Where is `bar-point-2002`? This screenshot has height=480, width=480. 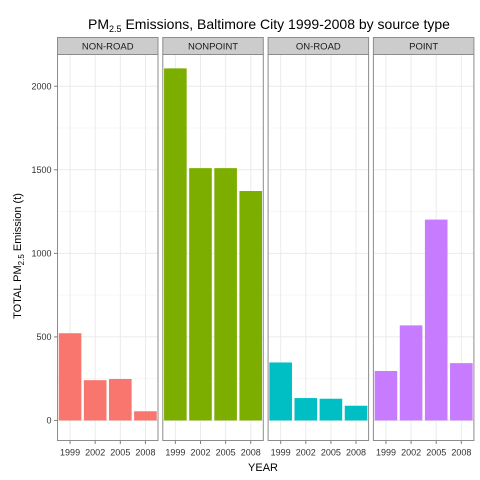
bar-point-2002 is located at coordinates (411, 373).